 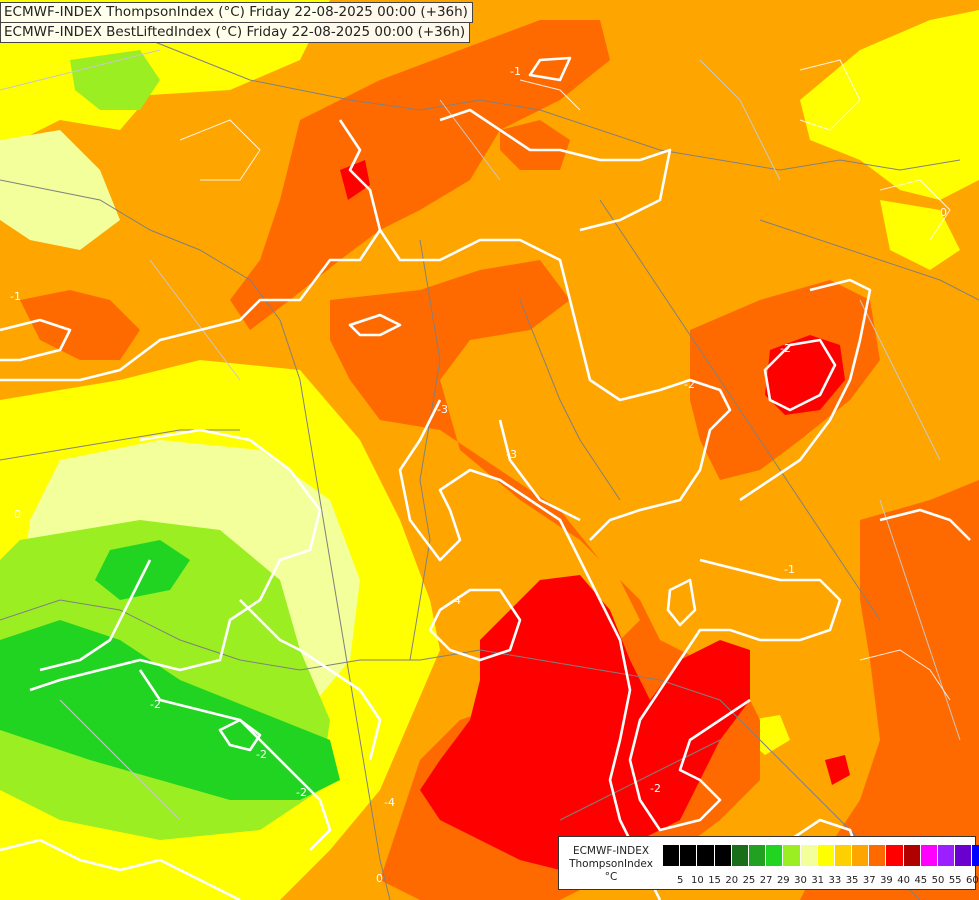 What do you see at coordinates (170, 710) in the screenshot?
I see `region-green-southwest` at bounding box center [170, 710].